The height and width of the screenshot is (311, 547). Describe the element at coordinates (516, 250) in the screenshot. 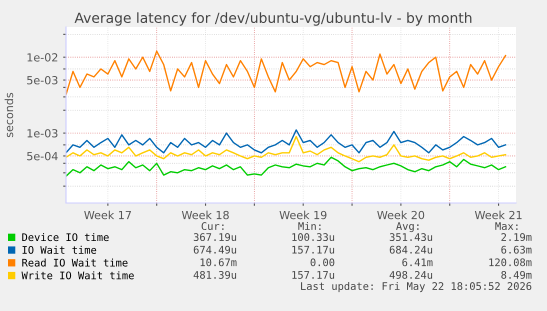

I see `text: 6.63m` at that location.